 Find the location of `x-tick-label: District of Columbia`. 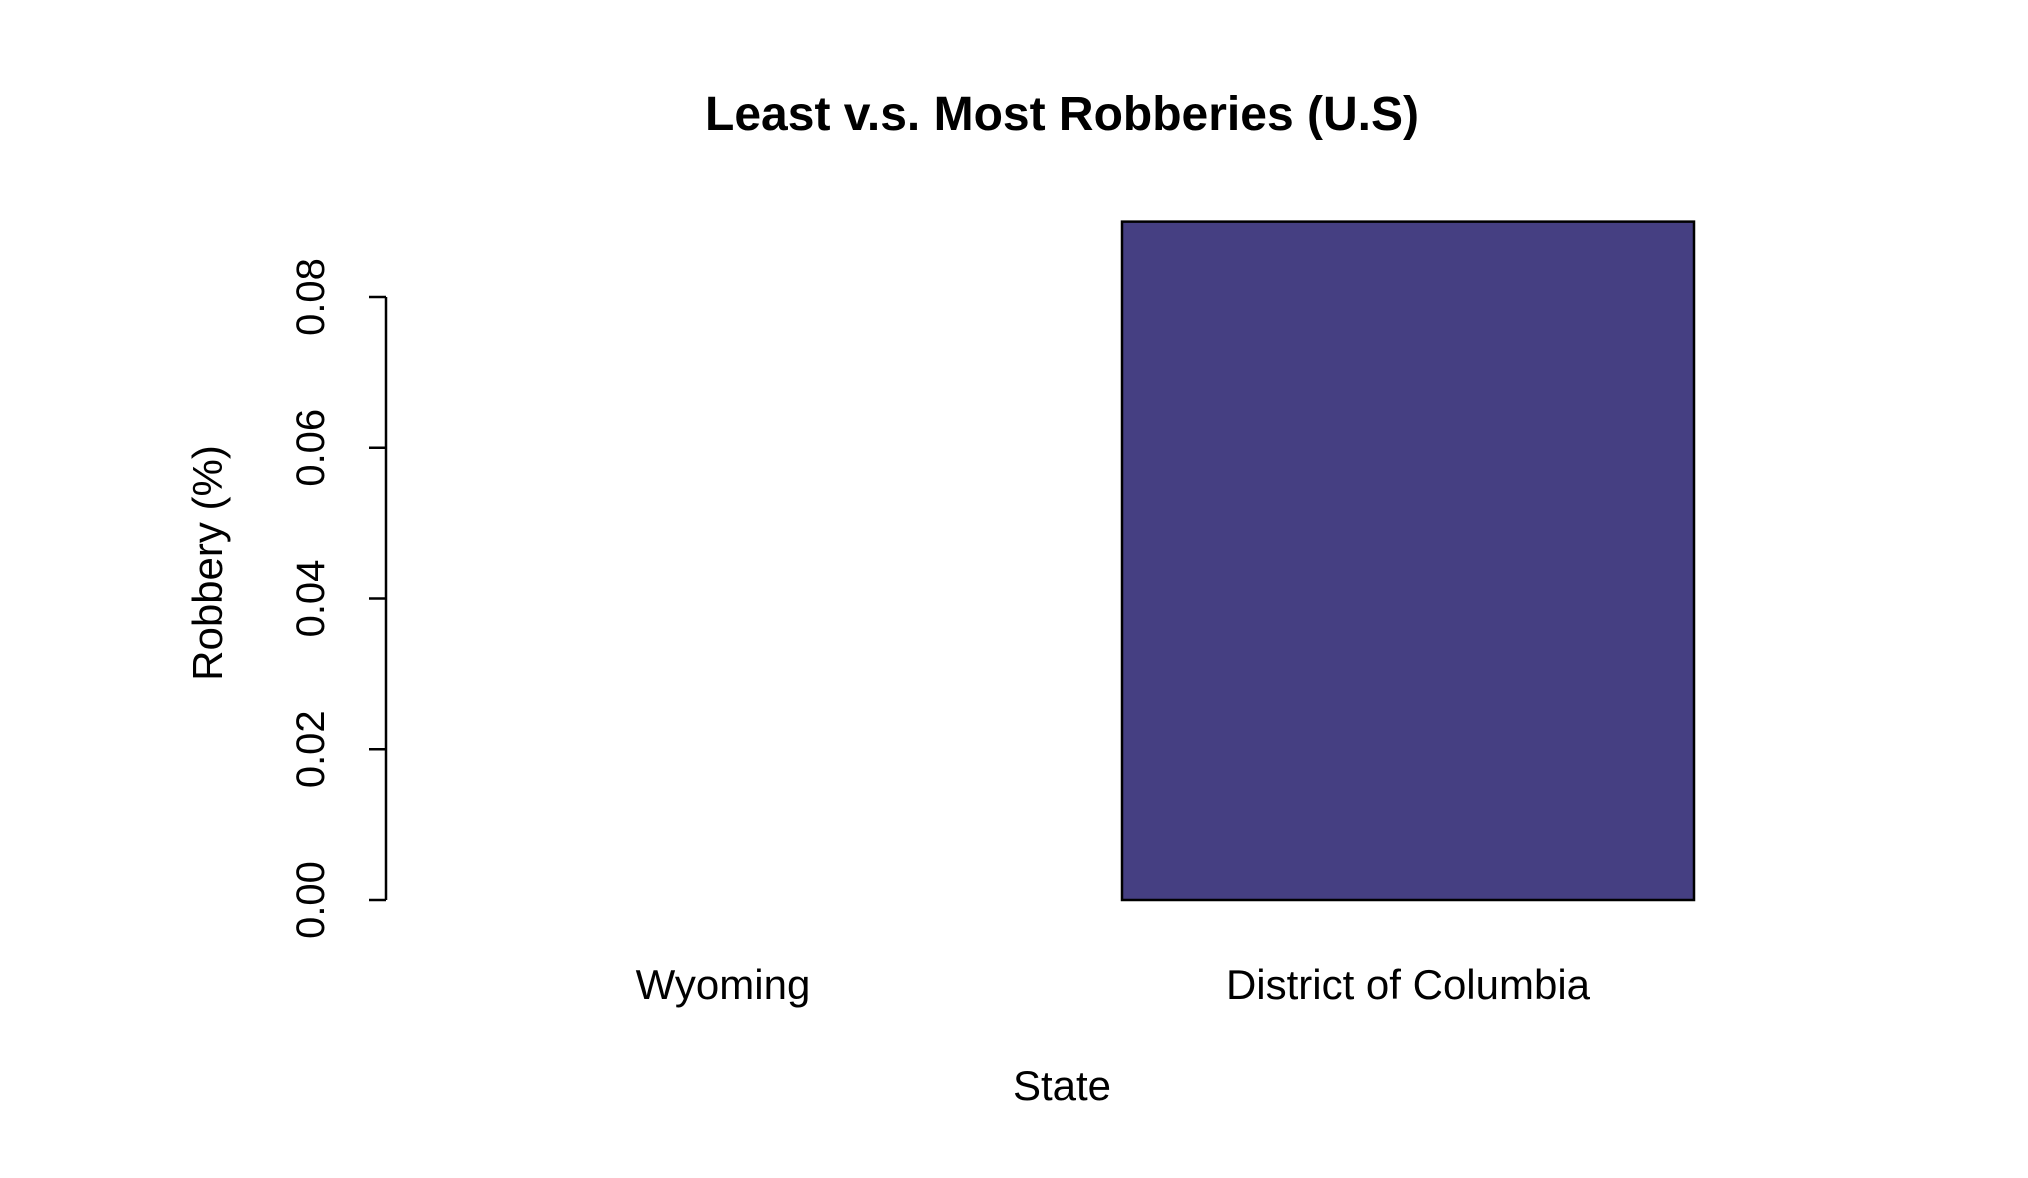

x-tick-label: District of Columbia is located at coordinates (1408, 984).